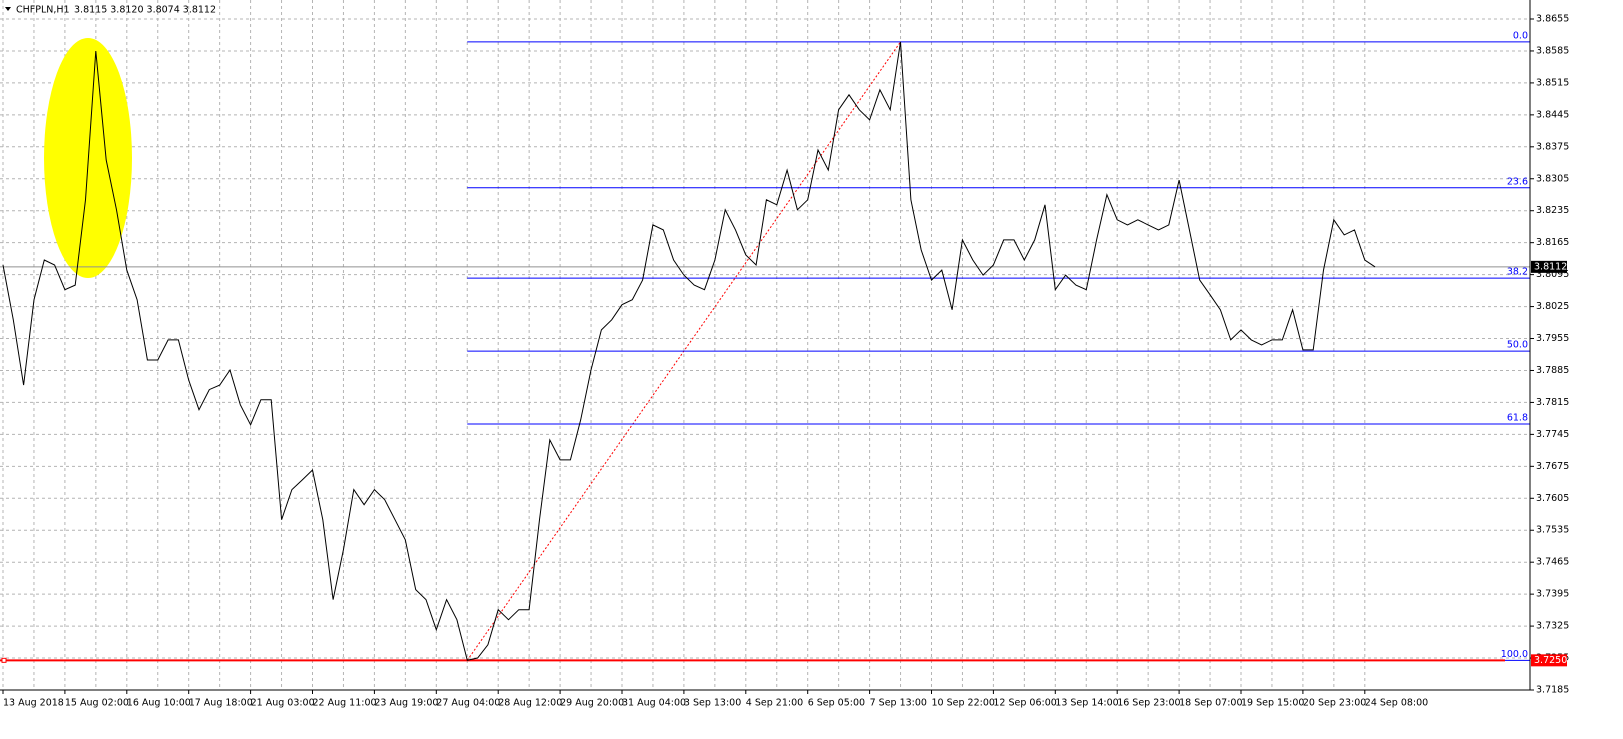 This screenshot has height=739, width=1623. I want to click on x-tick-label: 15 Aug 02:00, so click(97, 703).